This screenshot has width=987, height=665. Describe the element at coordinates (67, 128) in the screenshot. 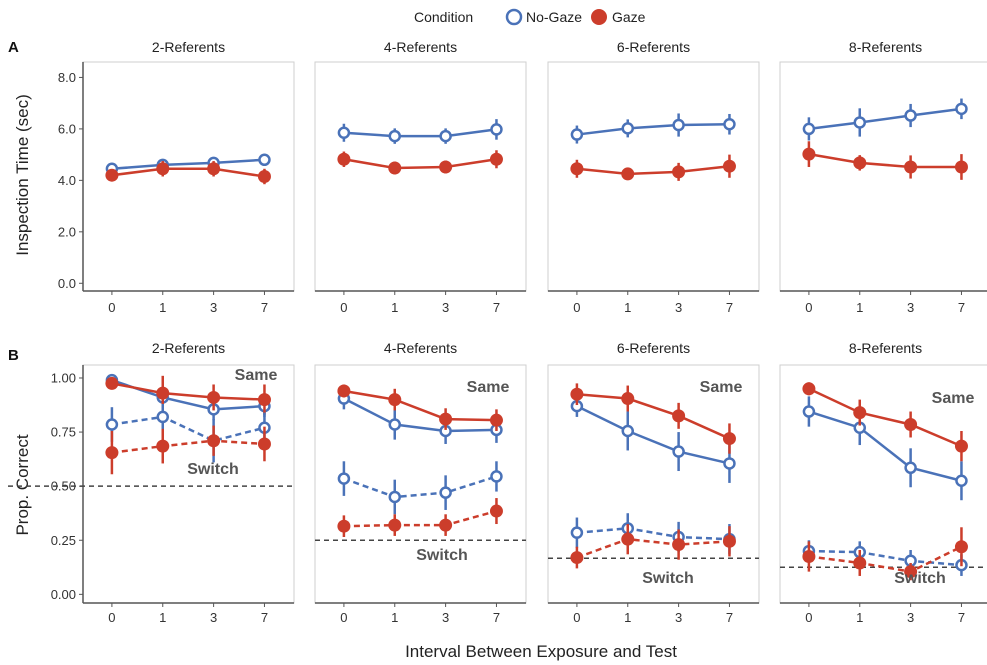

I see `y-tick-label: 6.0` at that location.